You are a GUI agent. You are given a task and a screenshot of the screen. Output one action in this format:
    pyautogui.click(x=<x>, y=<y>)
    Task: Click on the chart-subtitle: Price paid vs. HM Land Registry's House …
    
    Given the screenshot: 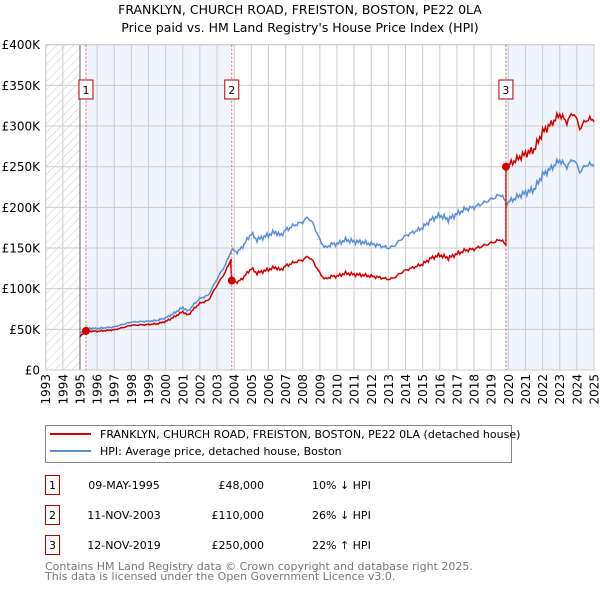 What is the action you would take?
    pyautogui.click(x=299, y=27)
    